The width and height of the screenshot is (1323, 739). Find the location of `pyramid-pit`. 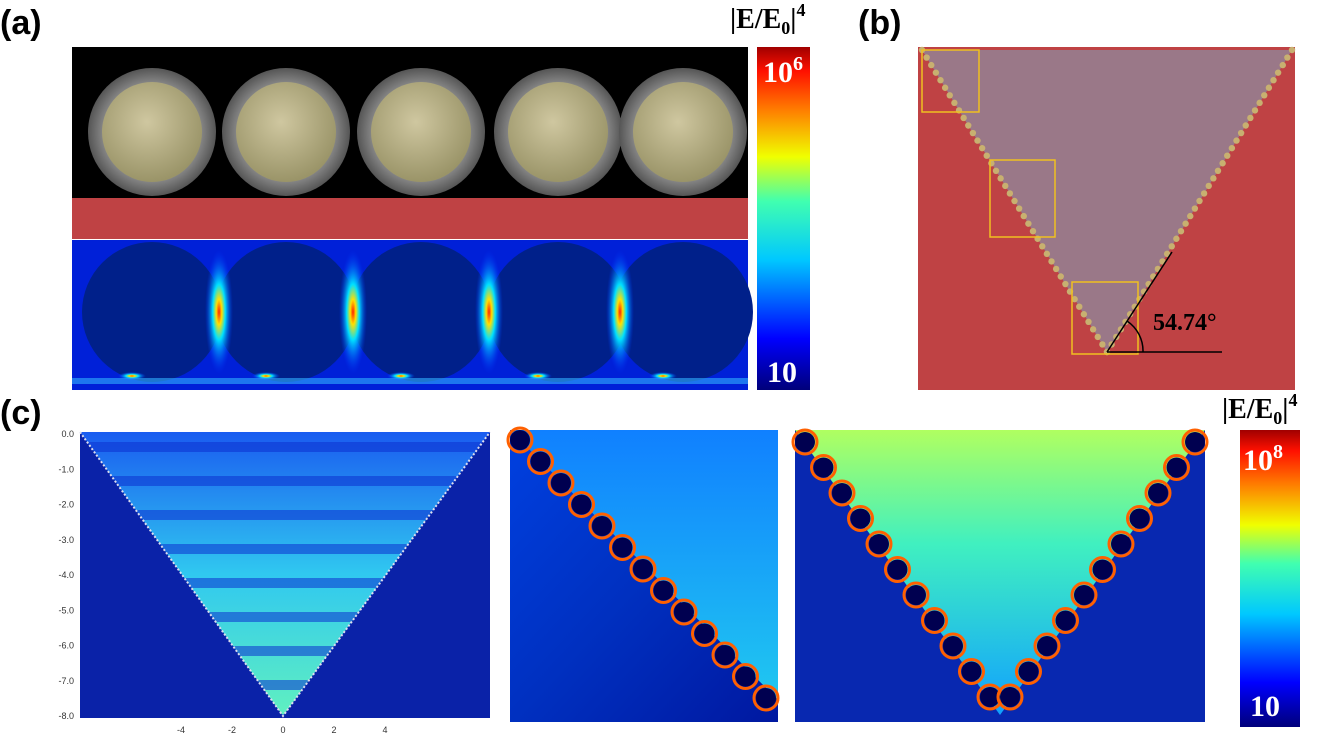

pyramid-pit is located at coordinates (1107, 201).